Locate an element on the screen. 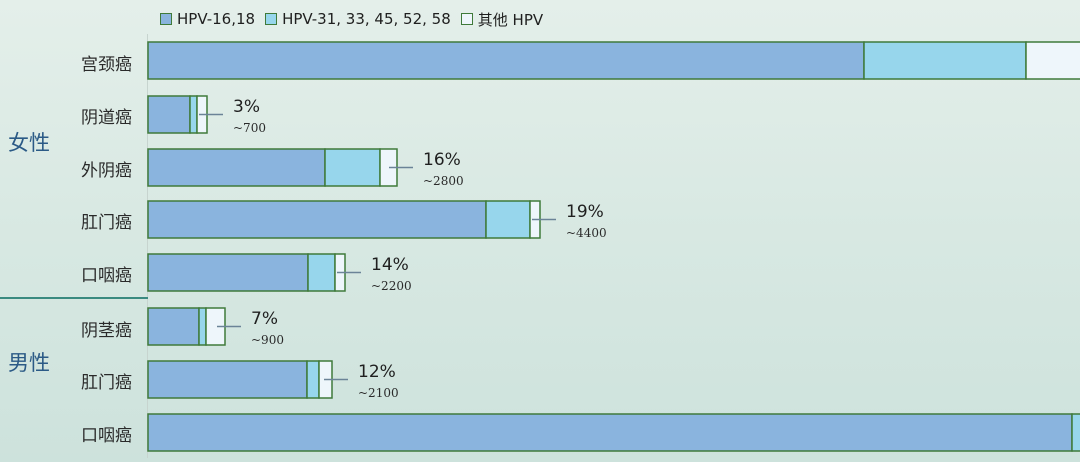  group-divider is located at coordinates (74, 298).